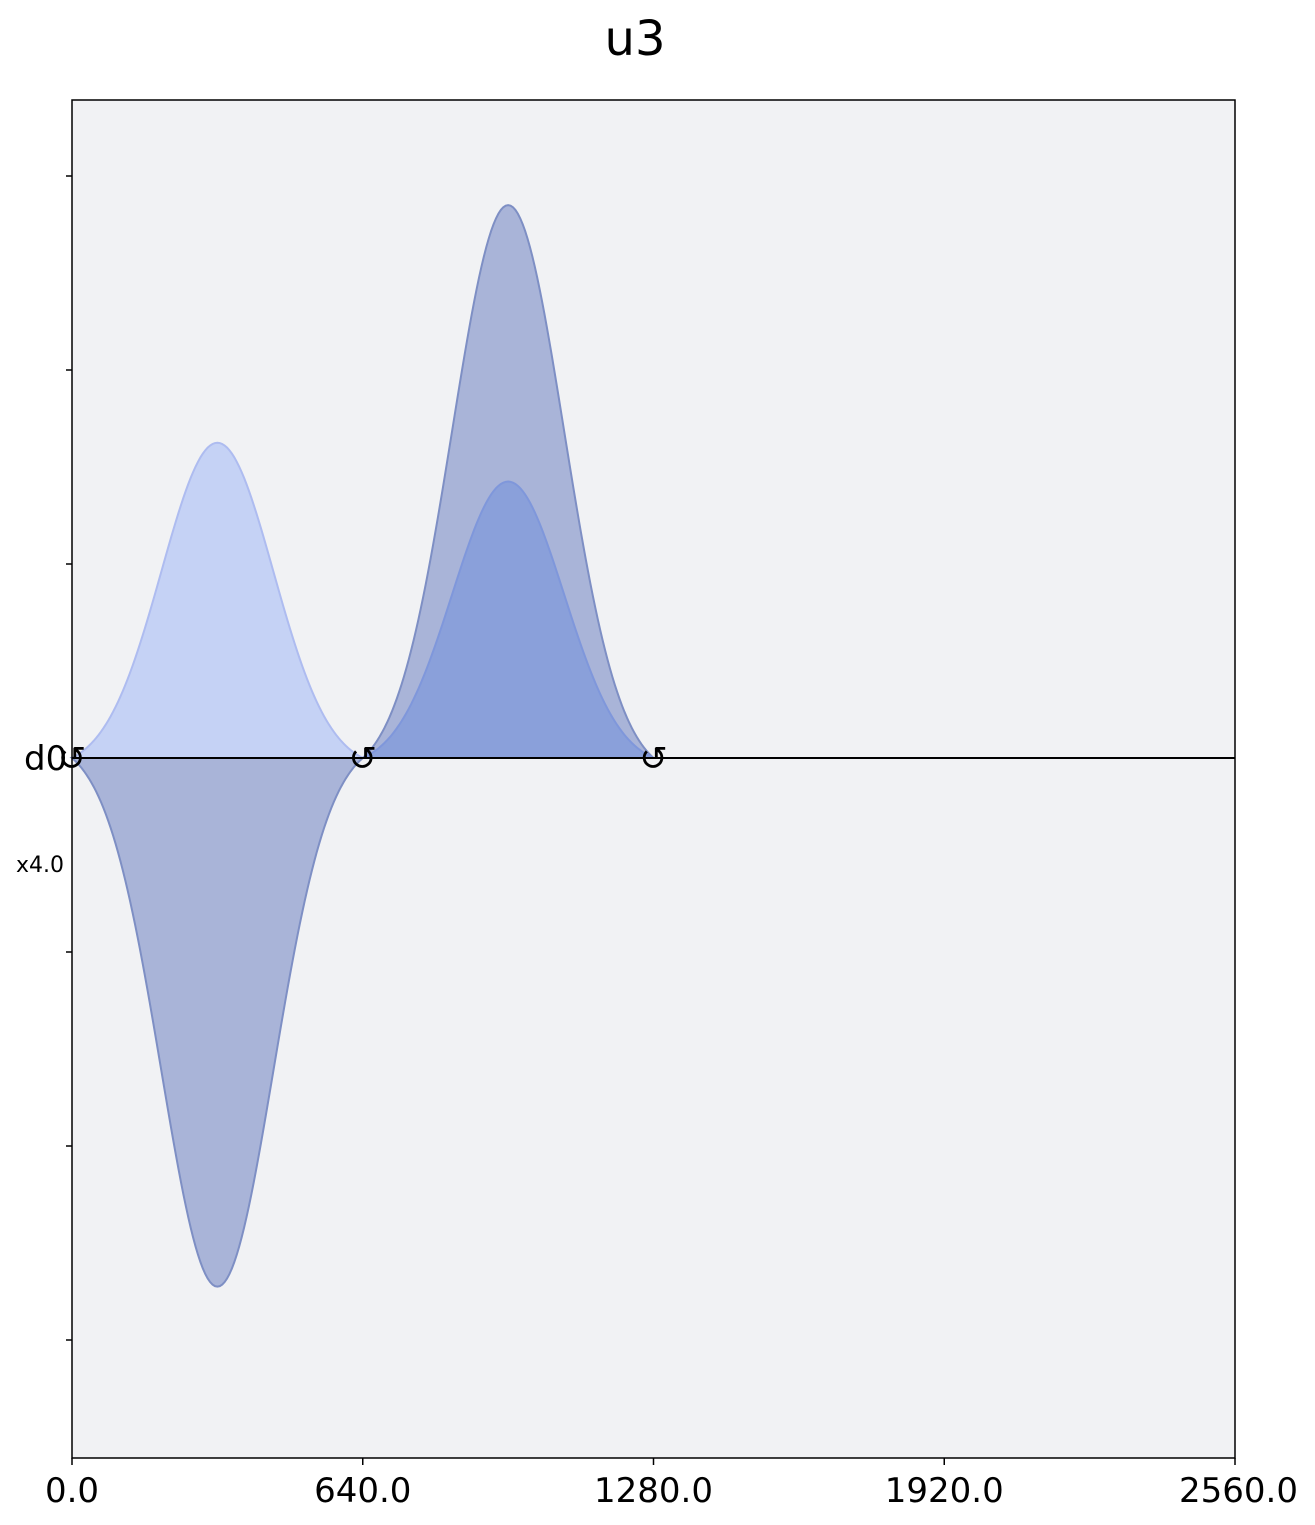  Describe the element at coordinates (217, 600) in the screenshot. I see `pulse-0-real-envelope` at that location.